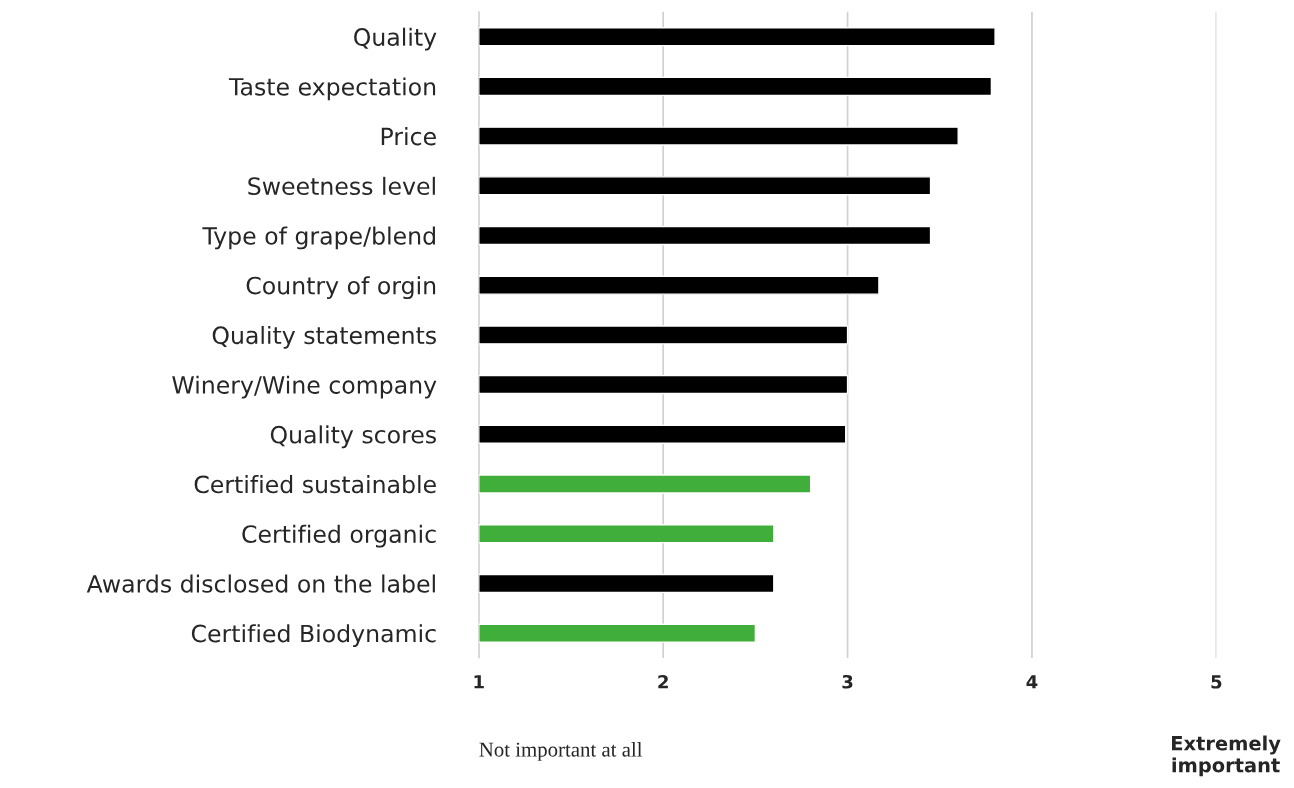  What do you see at coordinates (663, 681) in the screenshot?
I see `x-tick-label: 2` at bounding box center [663, 681].